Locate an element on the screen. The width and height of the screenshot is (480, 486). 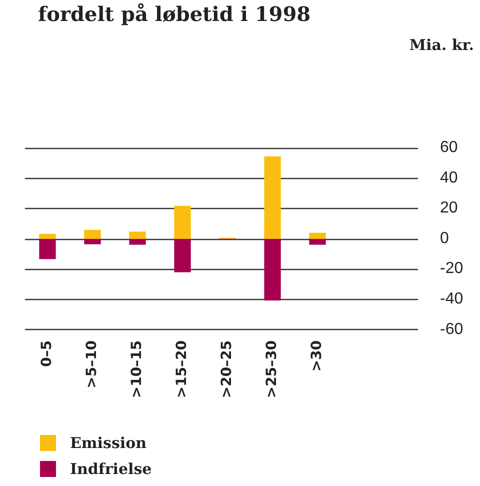
x-tick-label: 0–5 is located at coordinates (47, 353).